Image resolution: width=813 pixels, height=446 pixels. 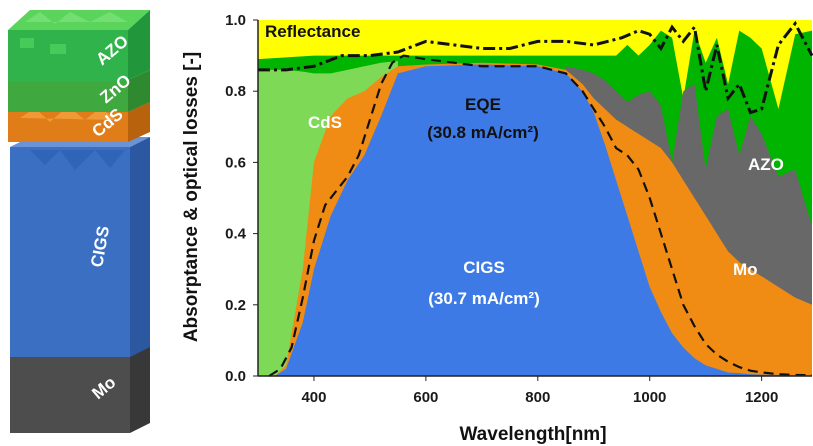 What do you see at coordinates (484, 267) in the screenshot?
I see `annotation-cigs: CIGS` at bounding box center [484, 267].